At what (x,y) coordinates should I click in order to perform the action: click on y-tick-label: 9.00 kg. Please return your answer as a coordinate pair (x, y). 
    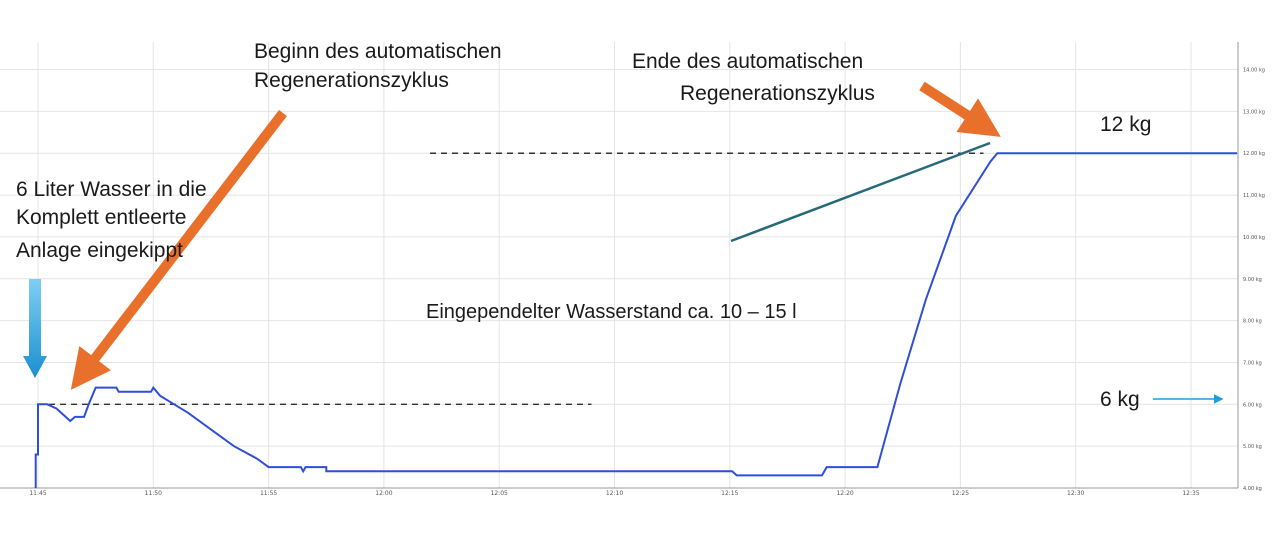
    Looking at the image, I should click on (1252, 280).